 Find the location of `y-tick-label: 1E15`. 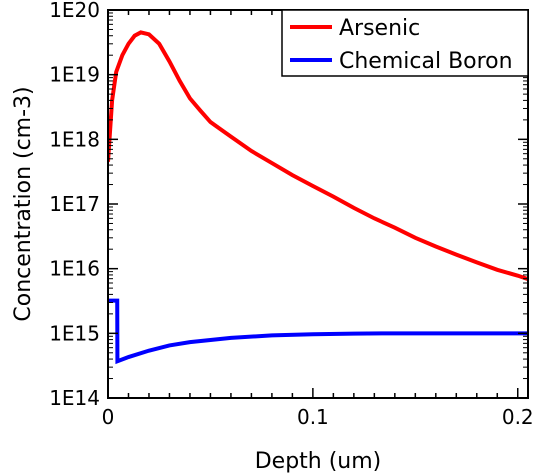

y-tick-label: 1E15 is located at coordinates (74, 333).